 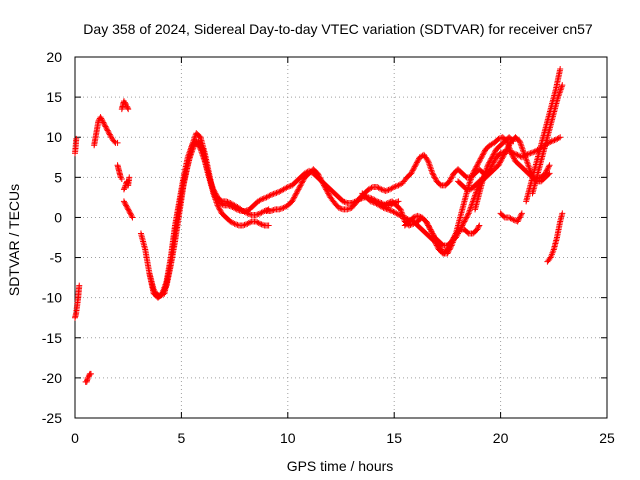 I want to click on x-tick-label: 25, so click(x=607, y=438).